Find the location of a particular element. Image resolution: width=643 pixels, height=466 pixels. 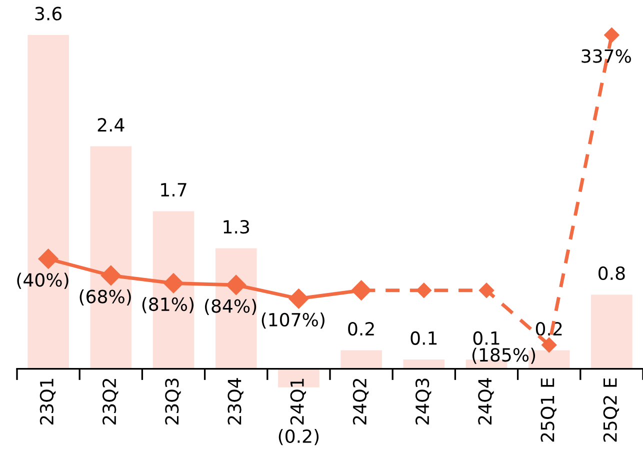

data-label: 1.3 is located at coordinates (237, 227).